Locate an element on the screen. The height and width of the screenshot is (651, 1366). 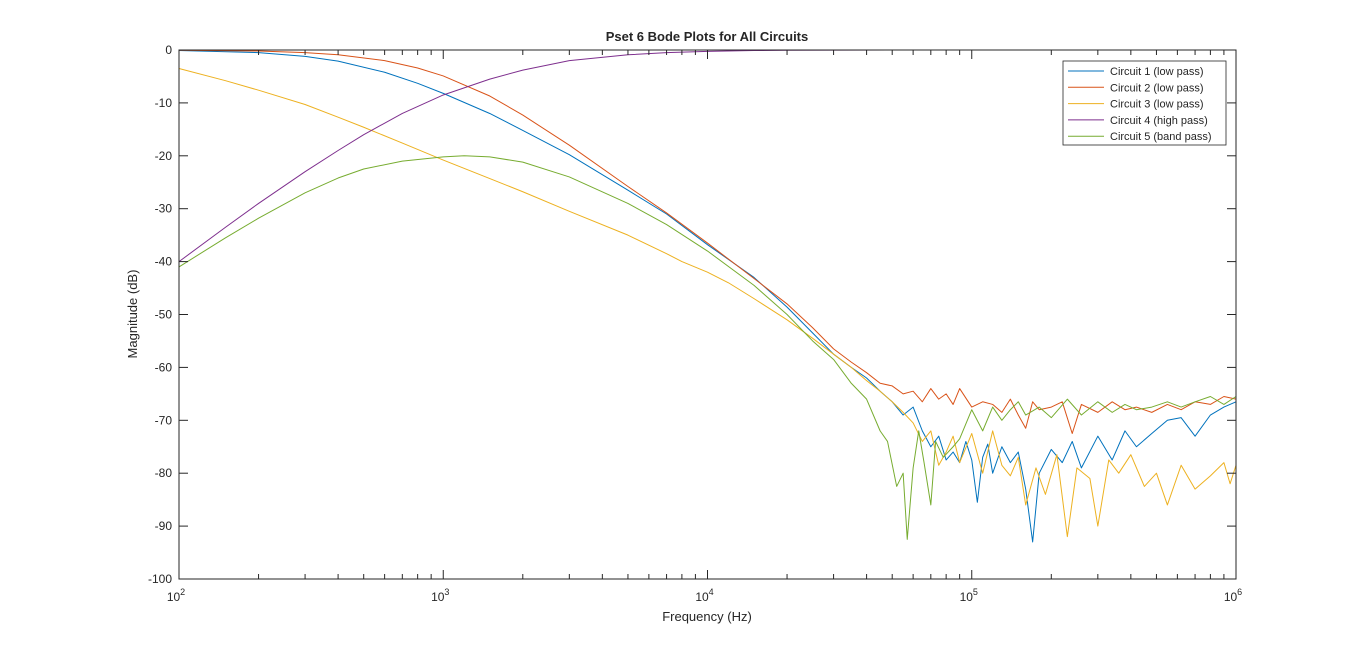
y-tick-label: -30 is located at coordinates (164, 209).